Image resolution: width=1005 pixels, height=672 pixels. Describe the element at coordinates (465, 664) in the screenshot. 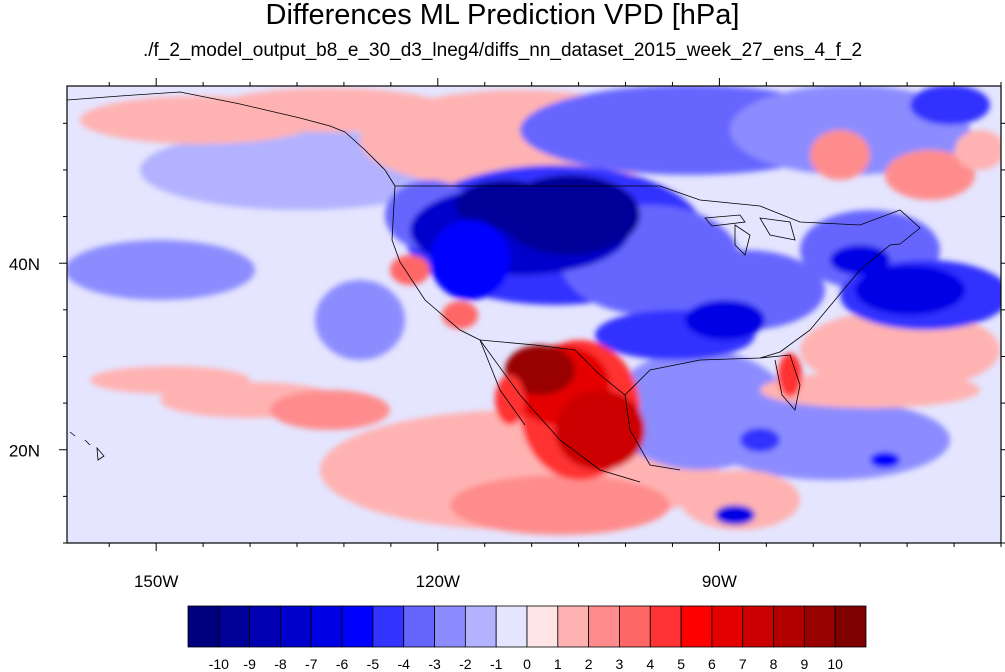

I see `colorbar-label: -2` at that location.